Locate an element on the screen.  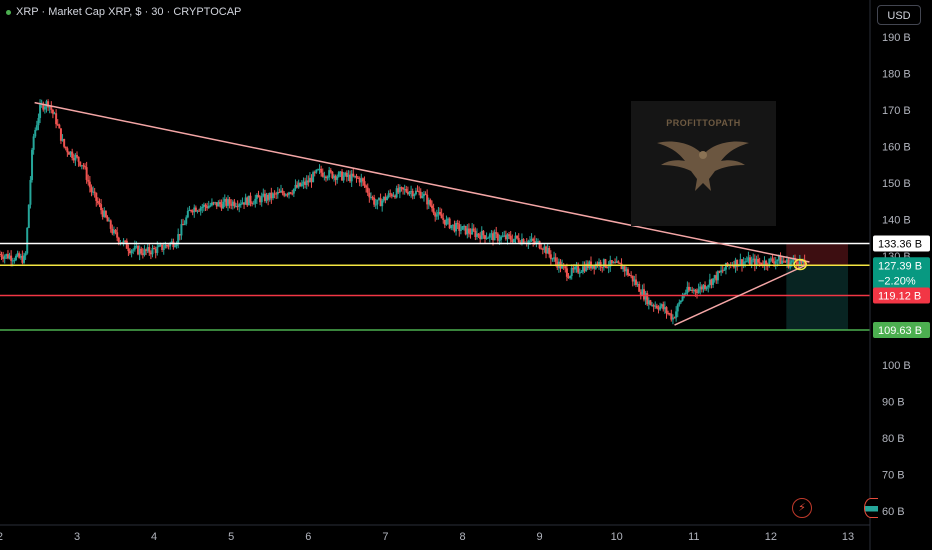
x-tick-label: 10 is located at coordinates (617, 537).